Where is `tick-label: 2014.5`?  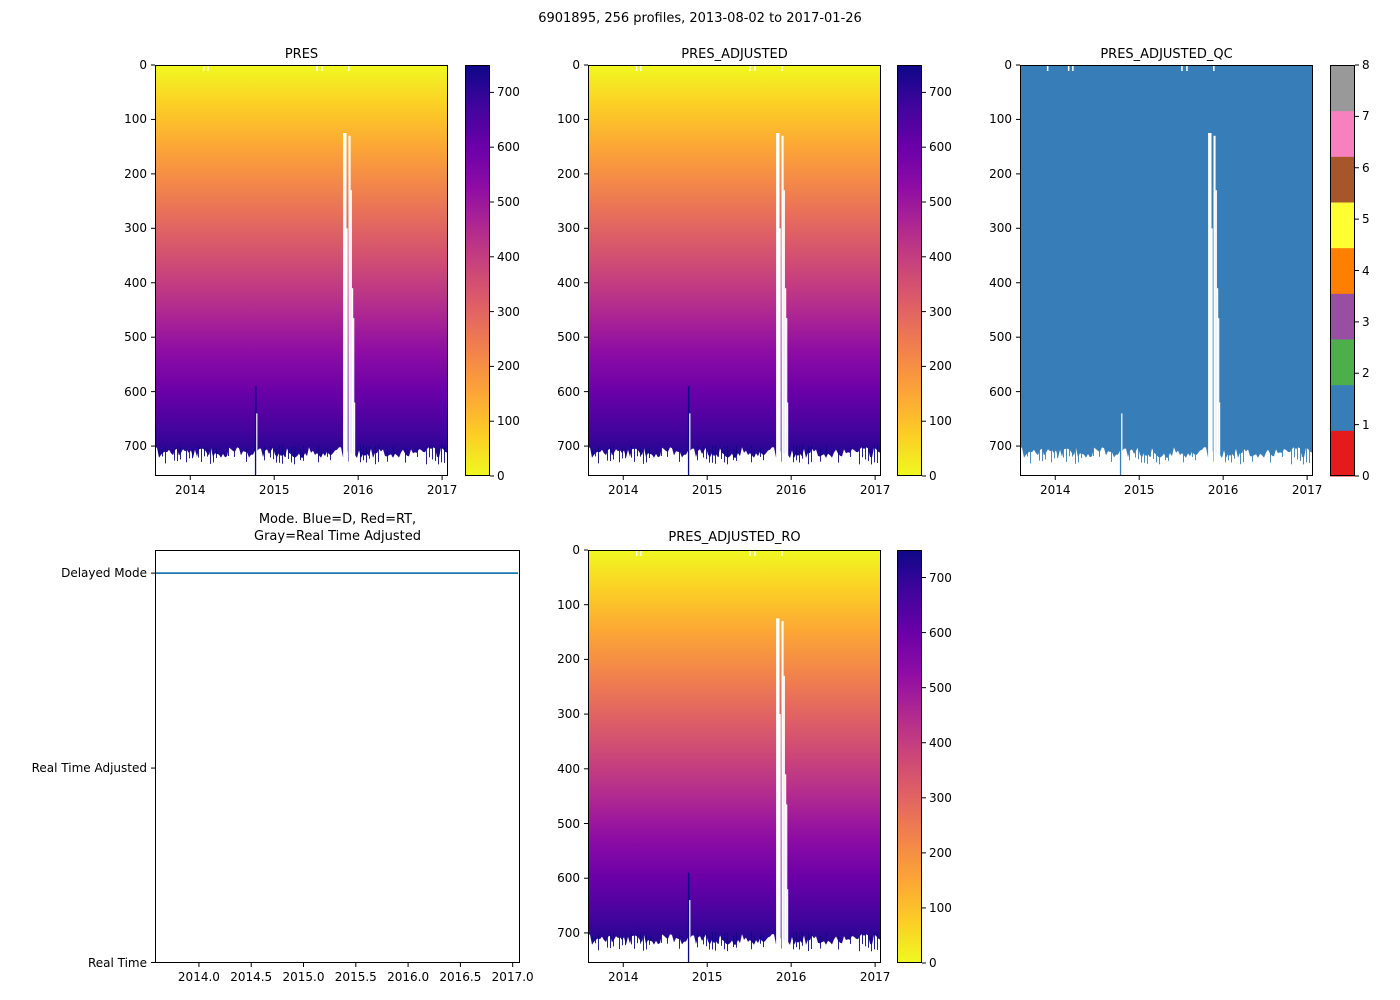
tick-label: 2014.5 is located at coordinates (251, 977).